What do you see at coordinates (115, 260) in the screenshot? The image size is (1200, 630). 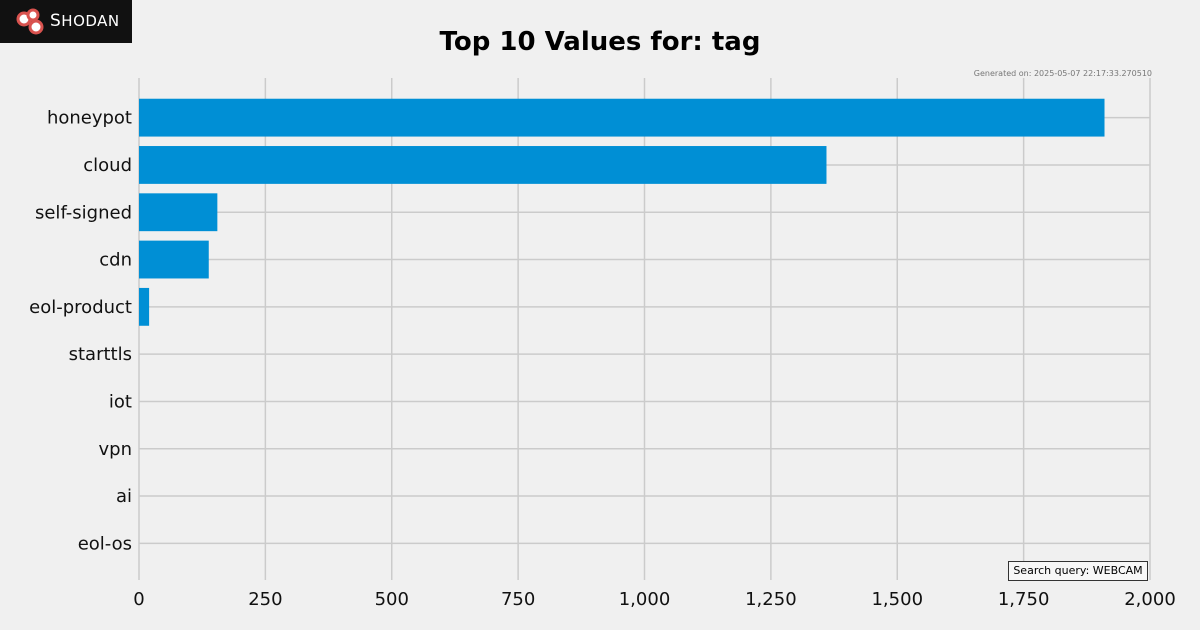 I see `y-tick-label: cdn` at bounding box center [115, 260].